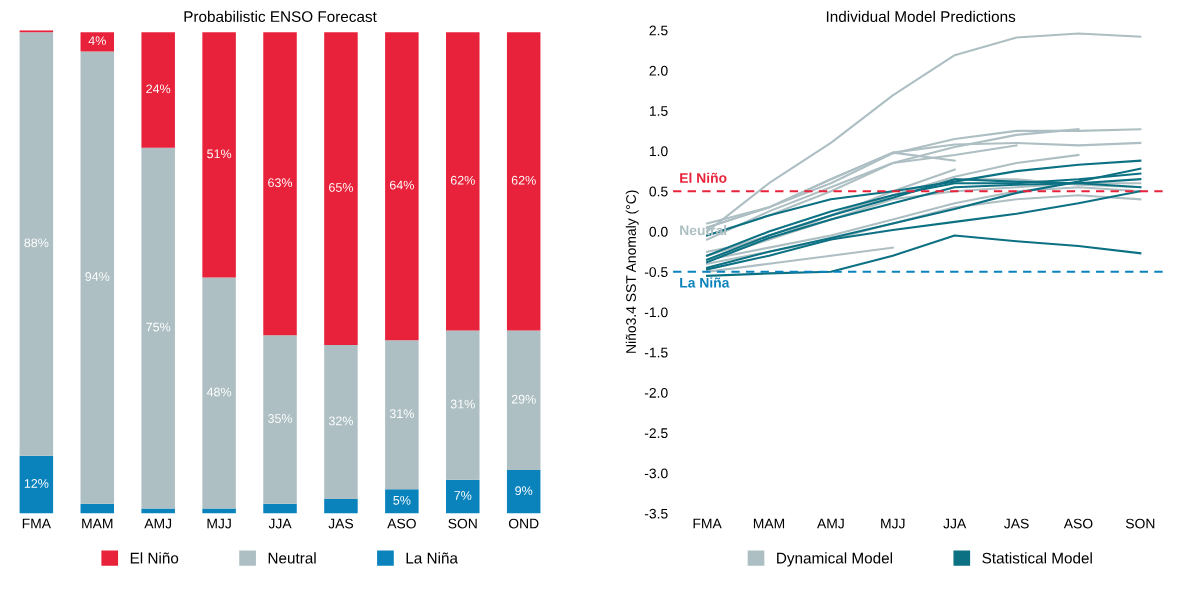 This screenshot has height=604, width=1180. What do you see at coordinates (36, 483) in the screenshot?
I see `data-label: 12%` at bounding box center [36, 483].